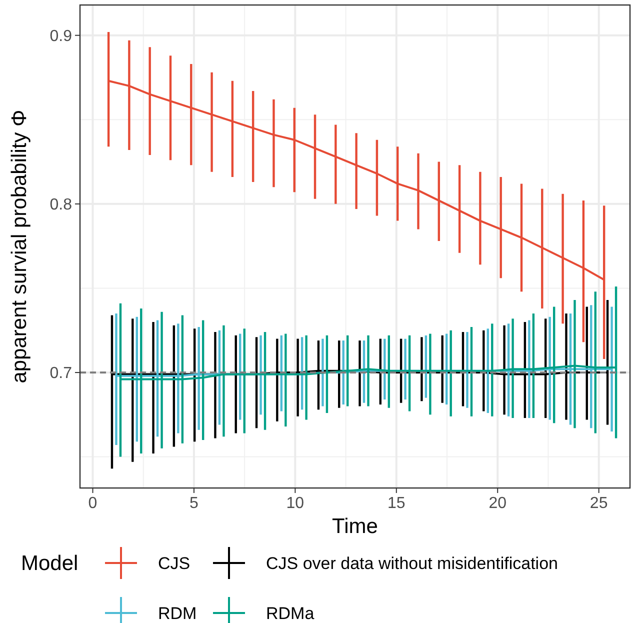  Describe the element at coordinates (174, 563) in the screenshot. I see `legend-label: CJS` at that location.